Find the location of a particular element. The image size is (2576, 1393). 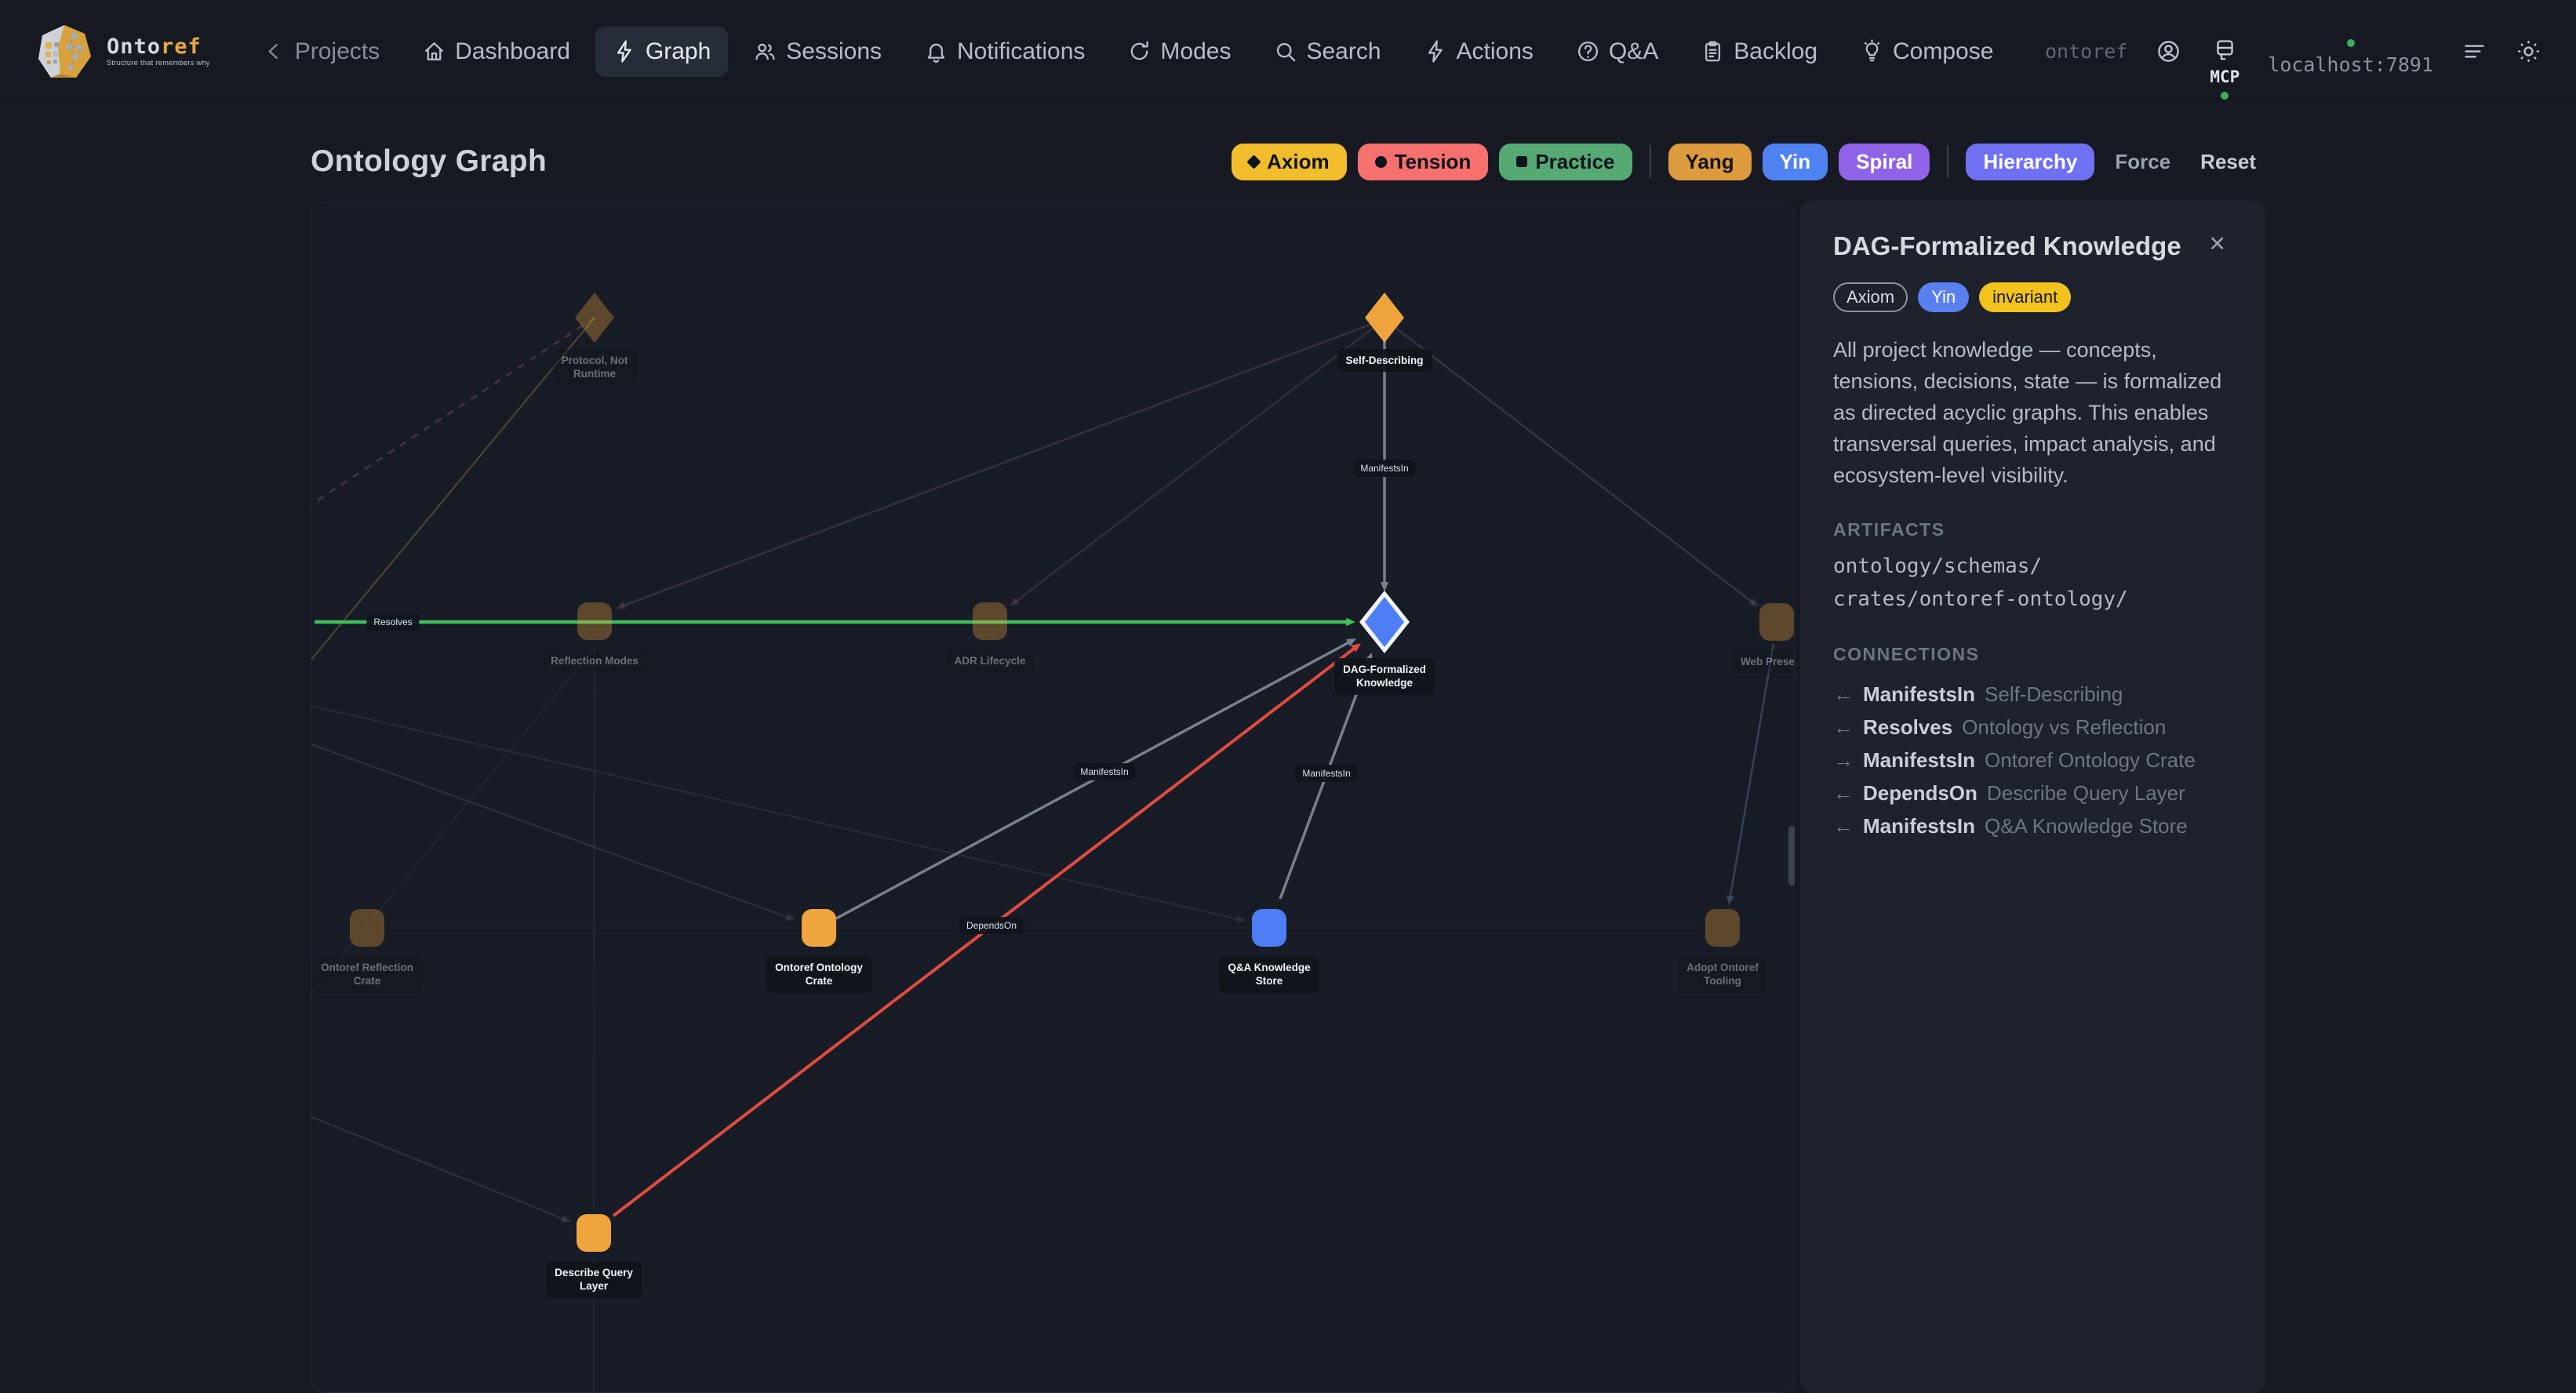

graph-node-adopt-ontoref-tooling is located at coordinates (1722, 928).